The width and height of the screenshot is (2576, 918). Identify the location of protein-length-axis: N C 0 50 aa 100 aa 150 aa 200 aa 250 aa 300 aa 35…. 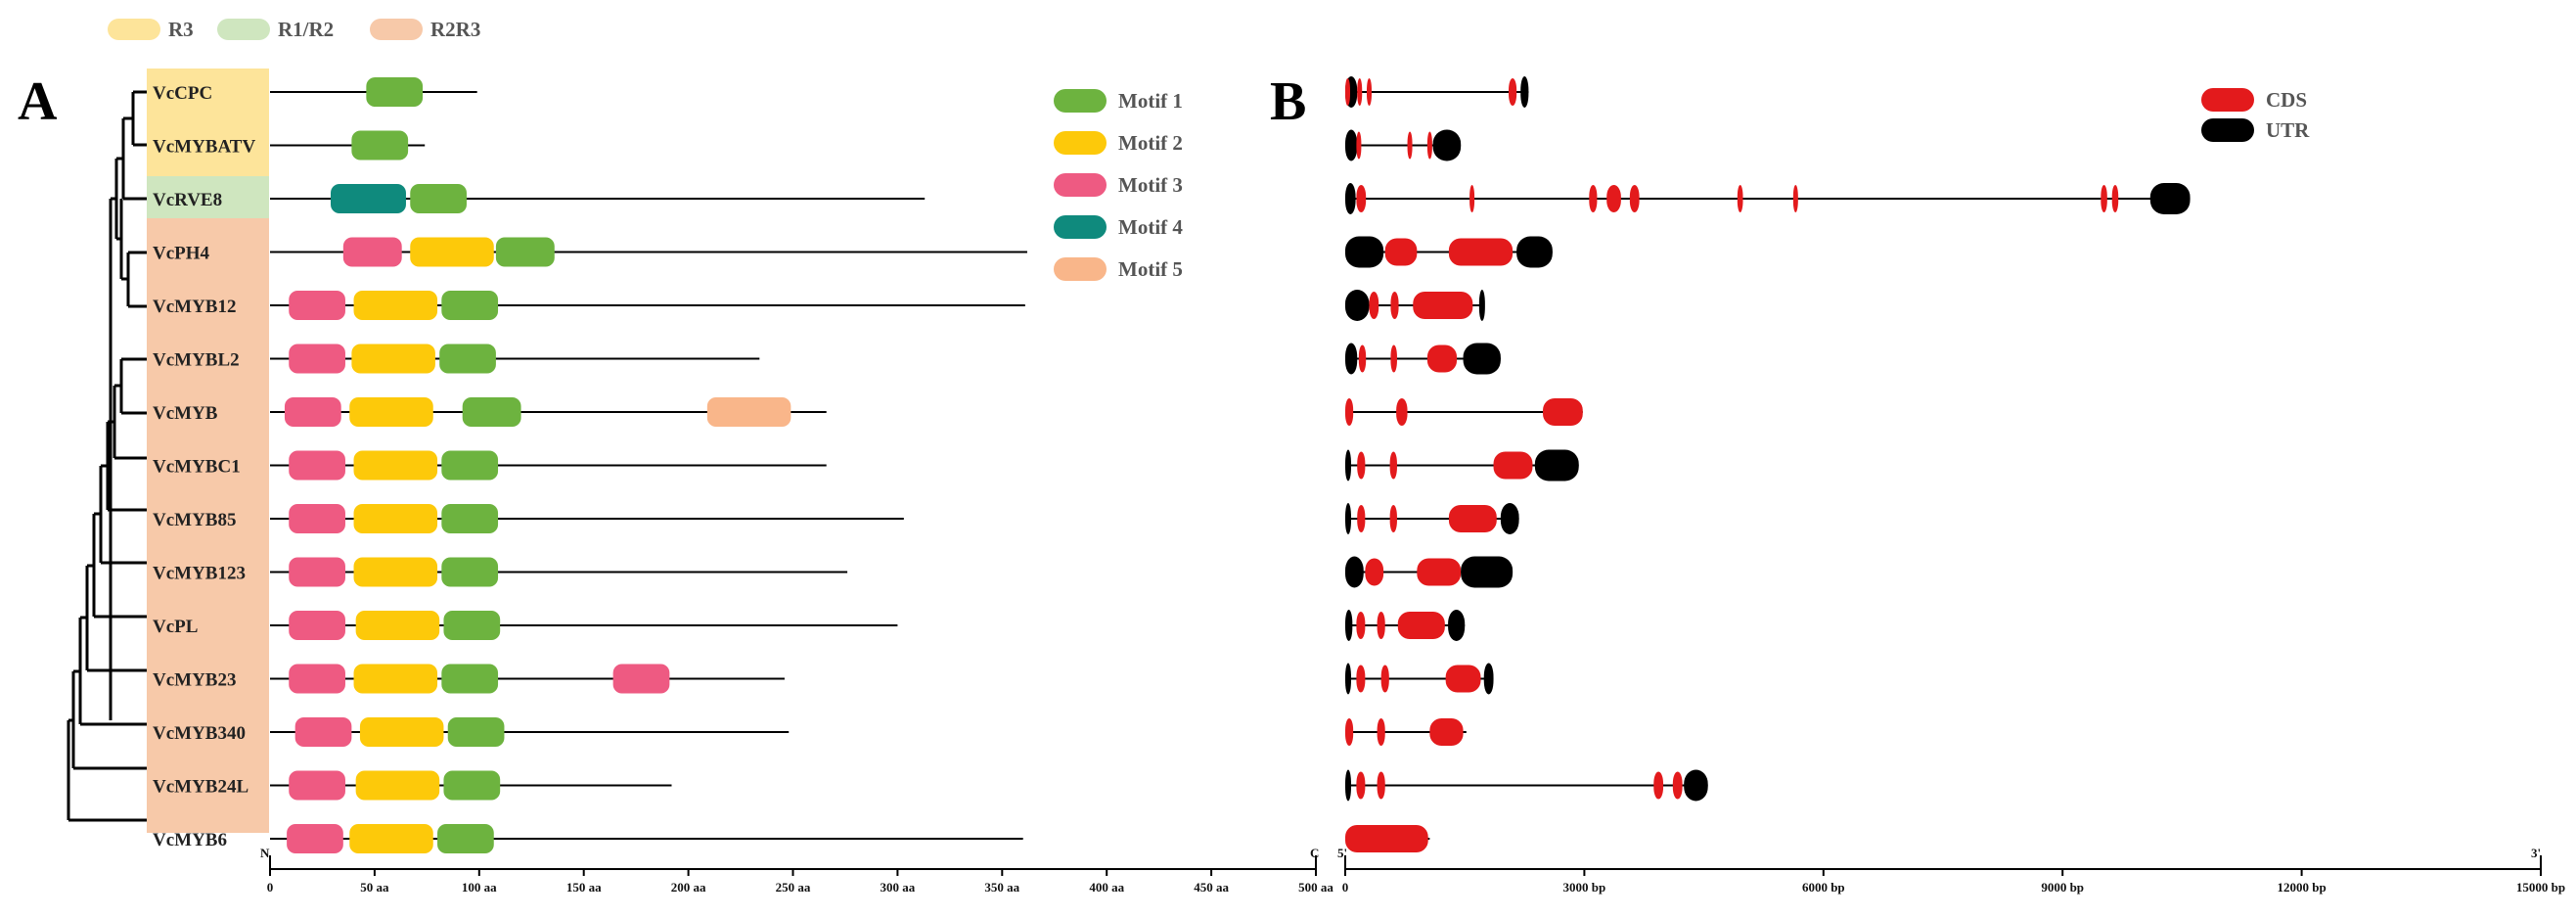
(796, 870).